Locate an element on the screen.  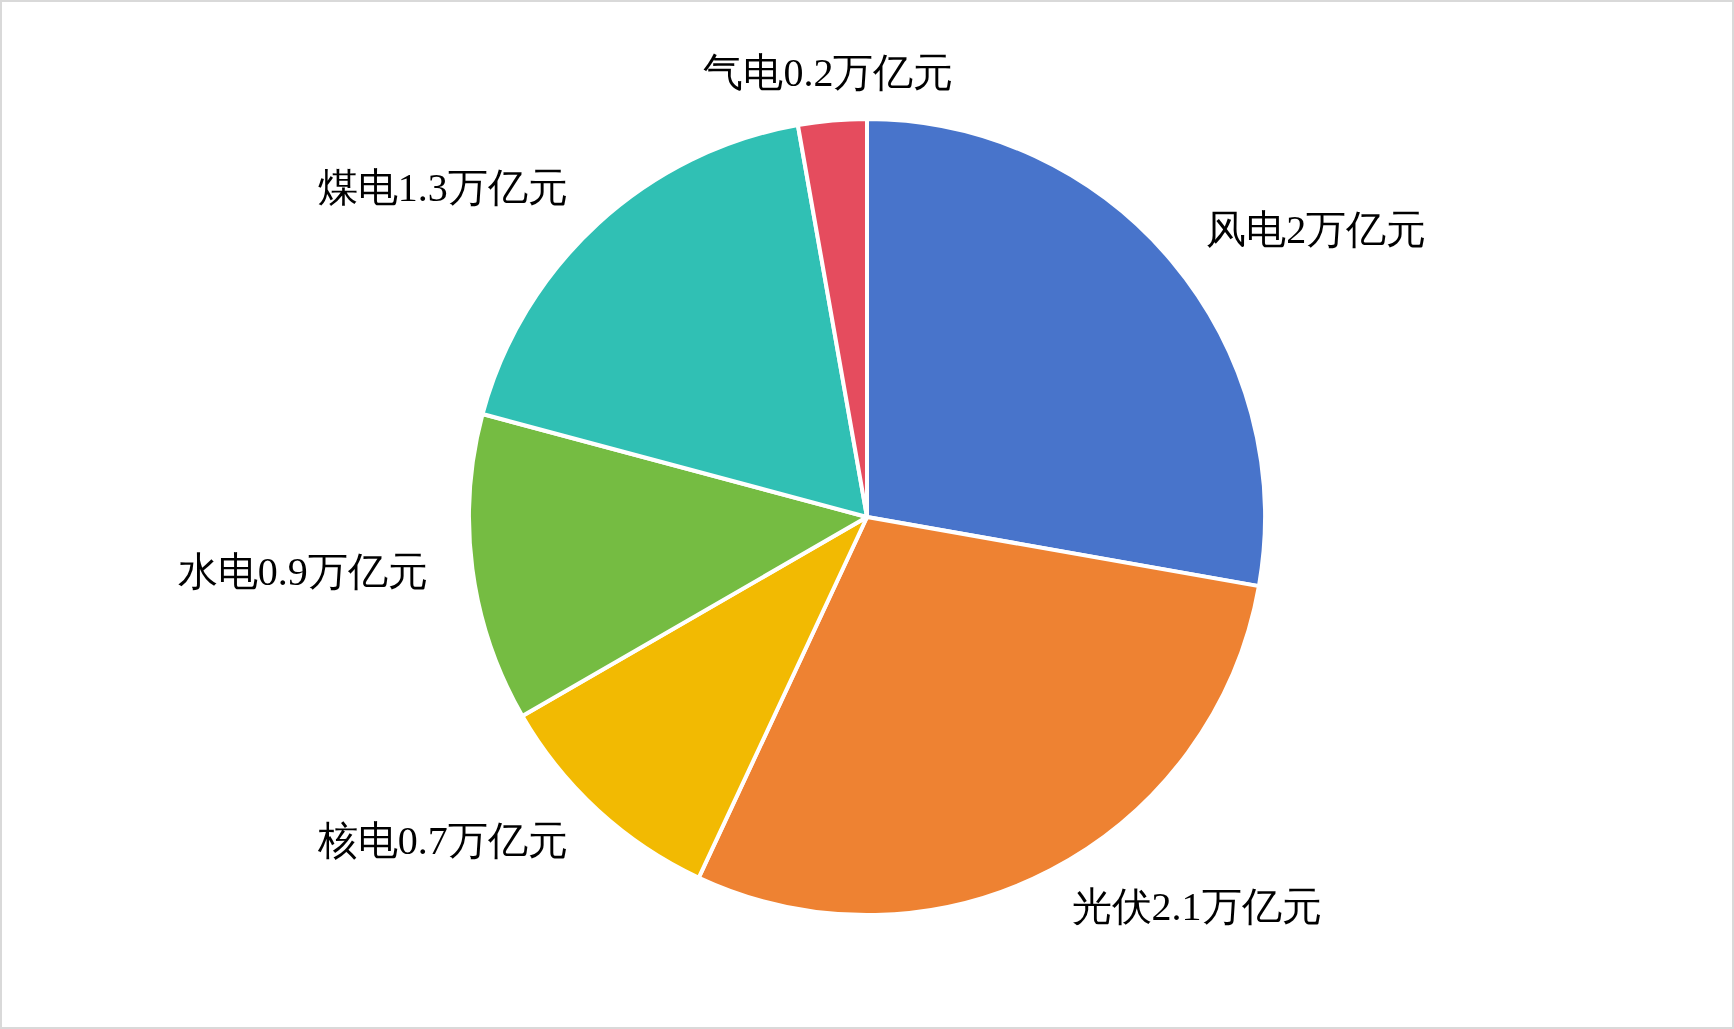
slice-label: 煤电1.3万亿元 is located at coordinates (442, 187).